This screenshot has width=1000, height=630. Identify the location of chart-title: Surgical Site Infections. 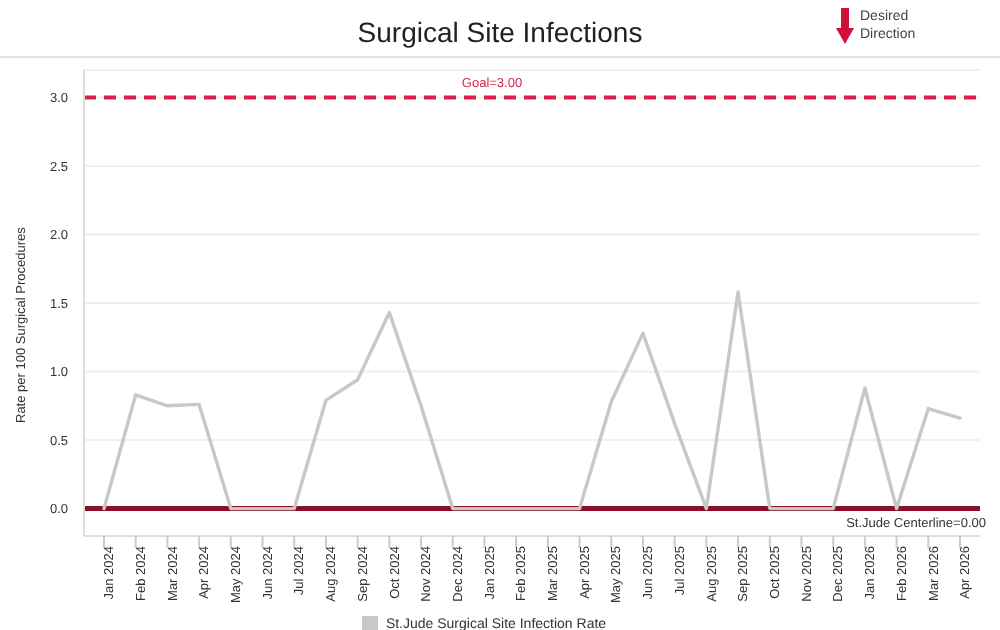
(500, 32).